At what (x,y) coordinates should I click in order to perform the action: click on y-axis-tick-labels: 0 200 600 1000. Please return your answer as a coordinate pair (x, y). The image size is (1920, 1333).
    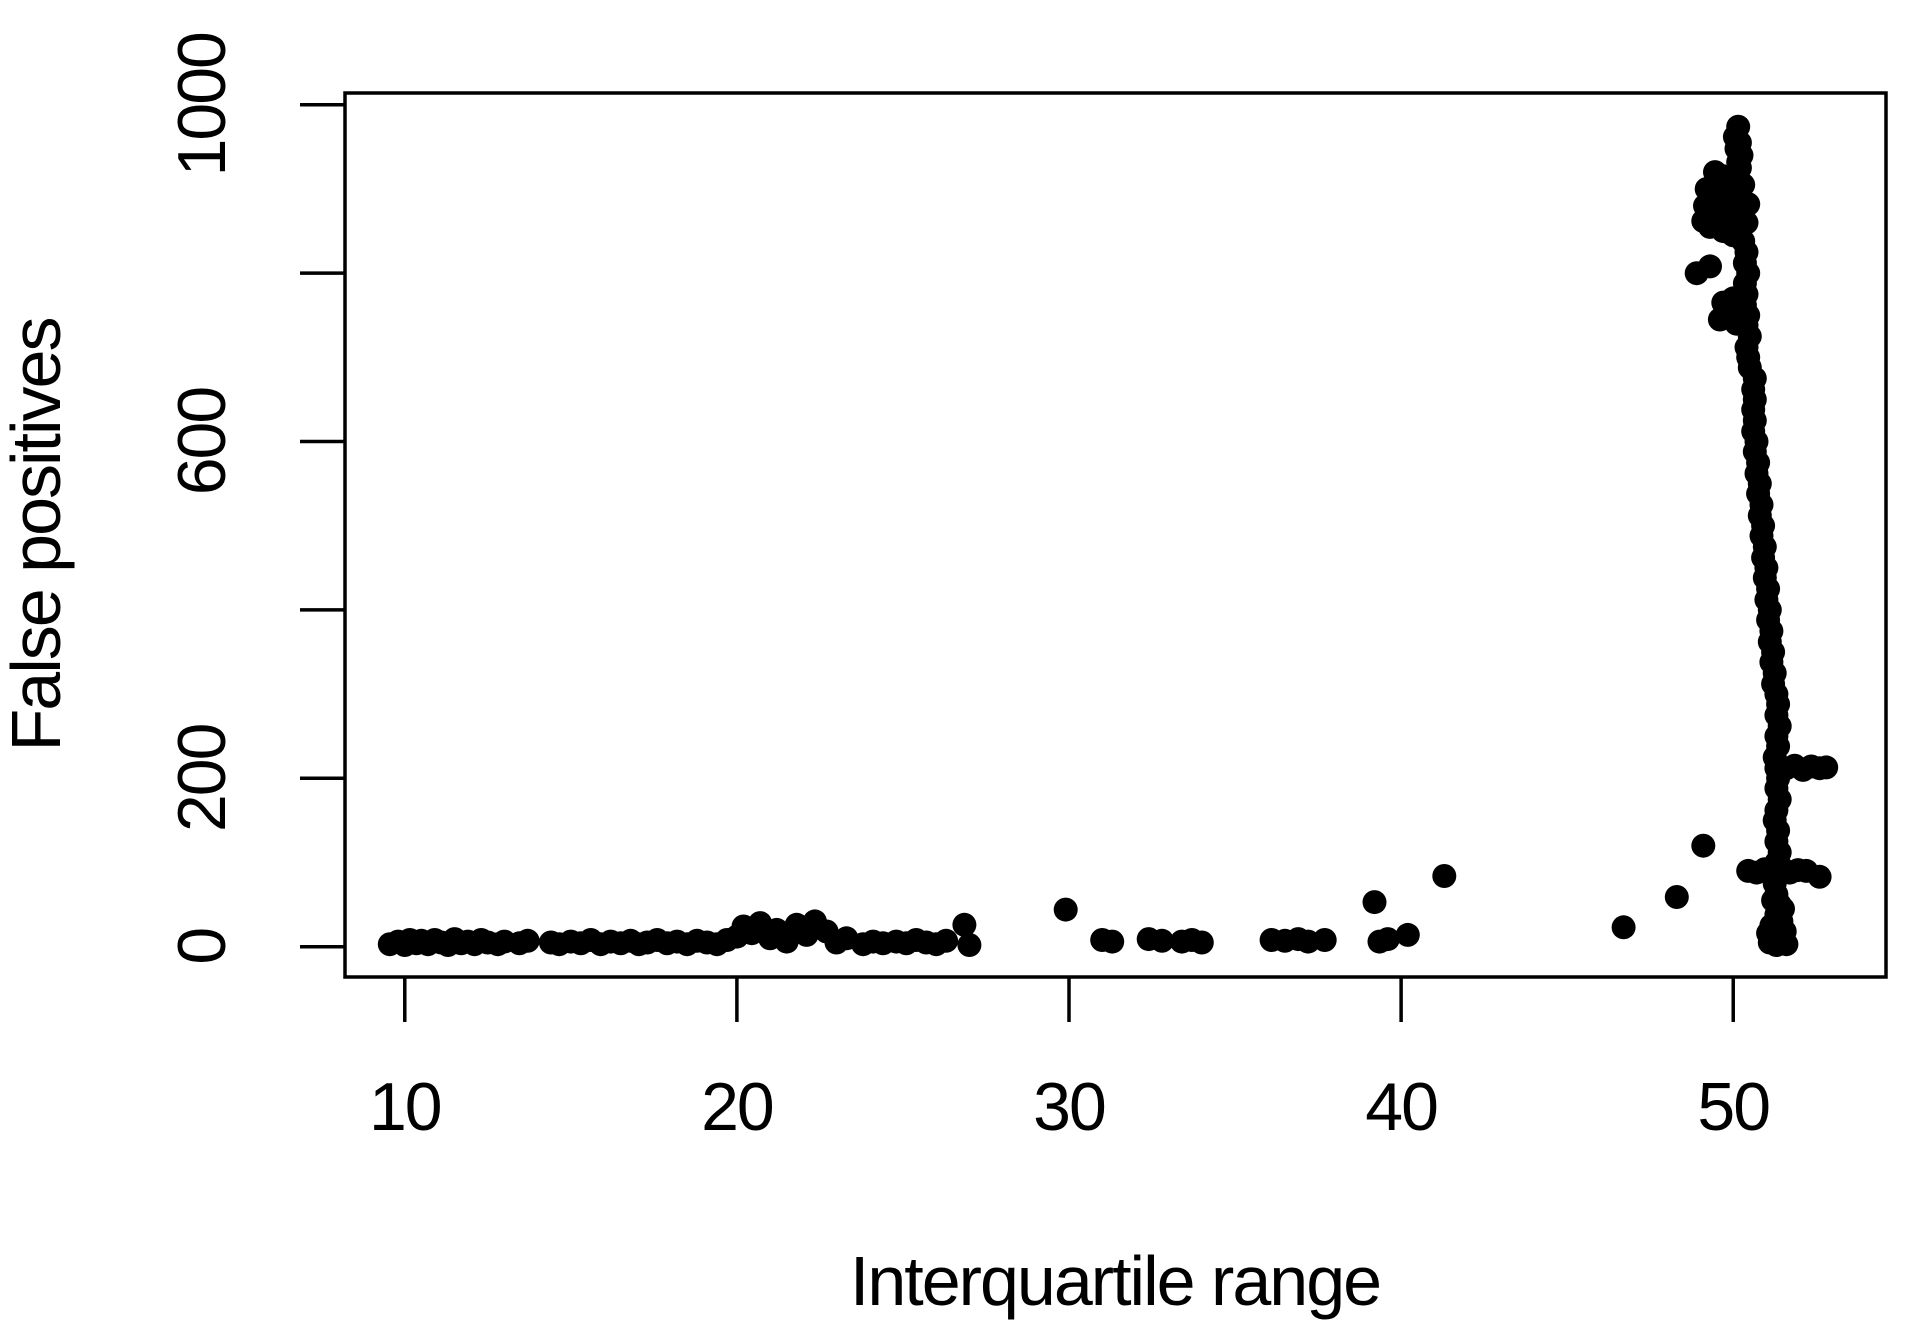
    Looking at the image, I should click on (202, 499).